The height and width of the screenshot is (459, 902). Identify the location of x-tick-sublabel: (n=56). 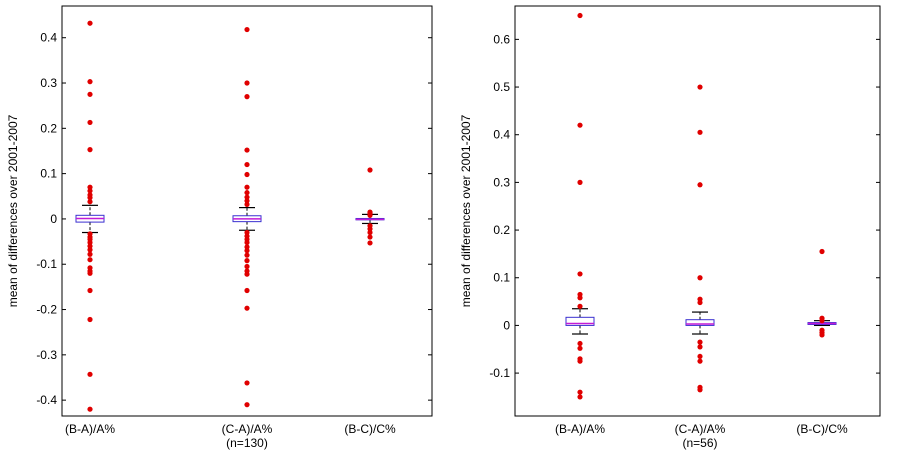
(699, 443).